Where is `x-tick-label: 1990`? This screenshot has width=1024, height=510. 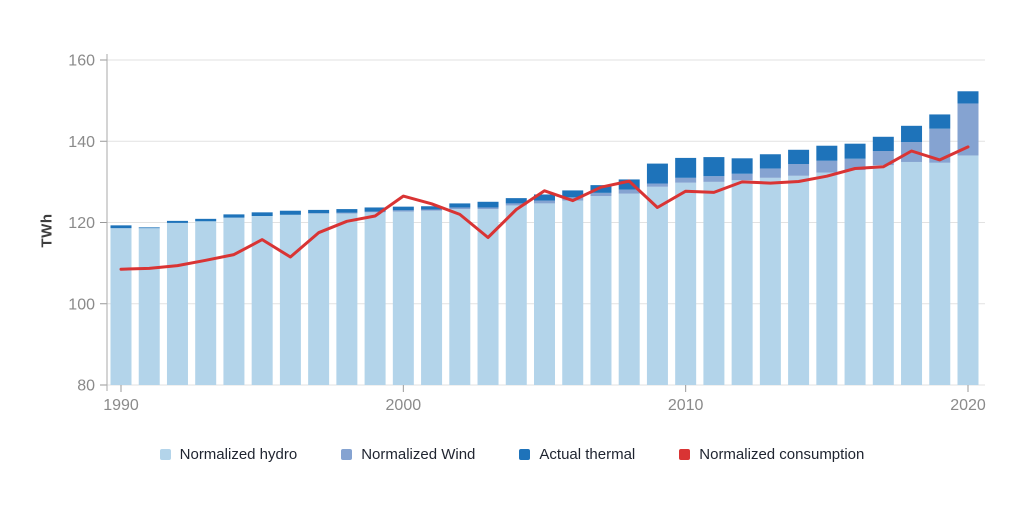
x-tick-label: 1990 is located at coordinates (121, 405).